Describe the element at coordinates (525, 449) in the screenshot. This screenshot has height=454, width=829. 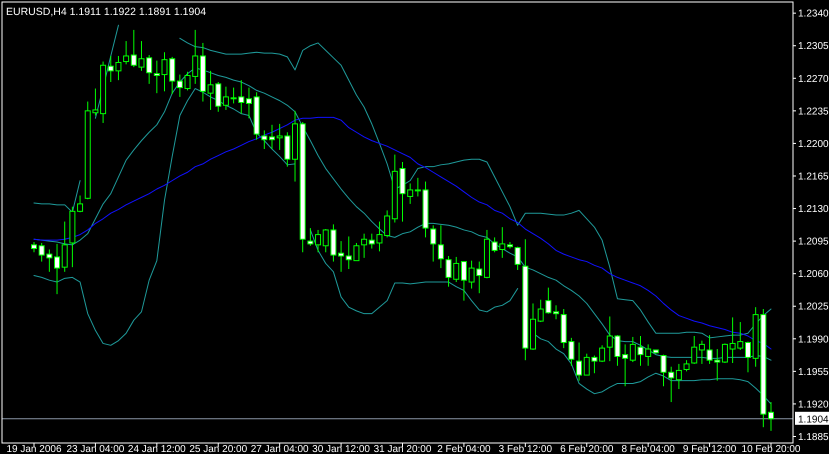
I see `x-tick-label: 3 Feb 12:00` at that location.